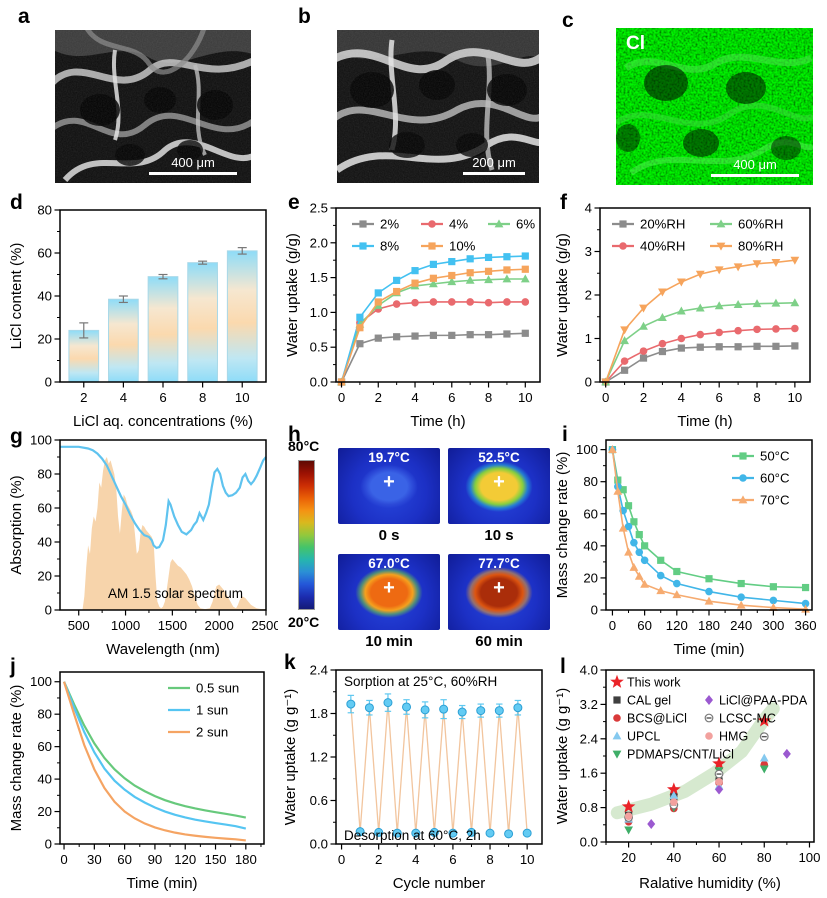  I want to click on svg-text: 10%, so click(462, 246).